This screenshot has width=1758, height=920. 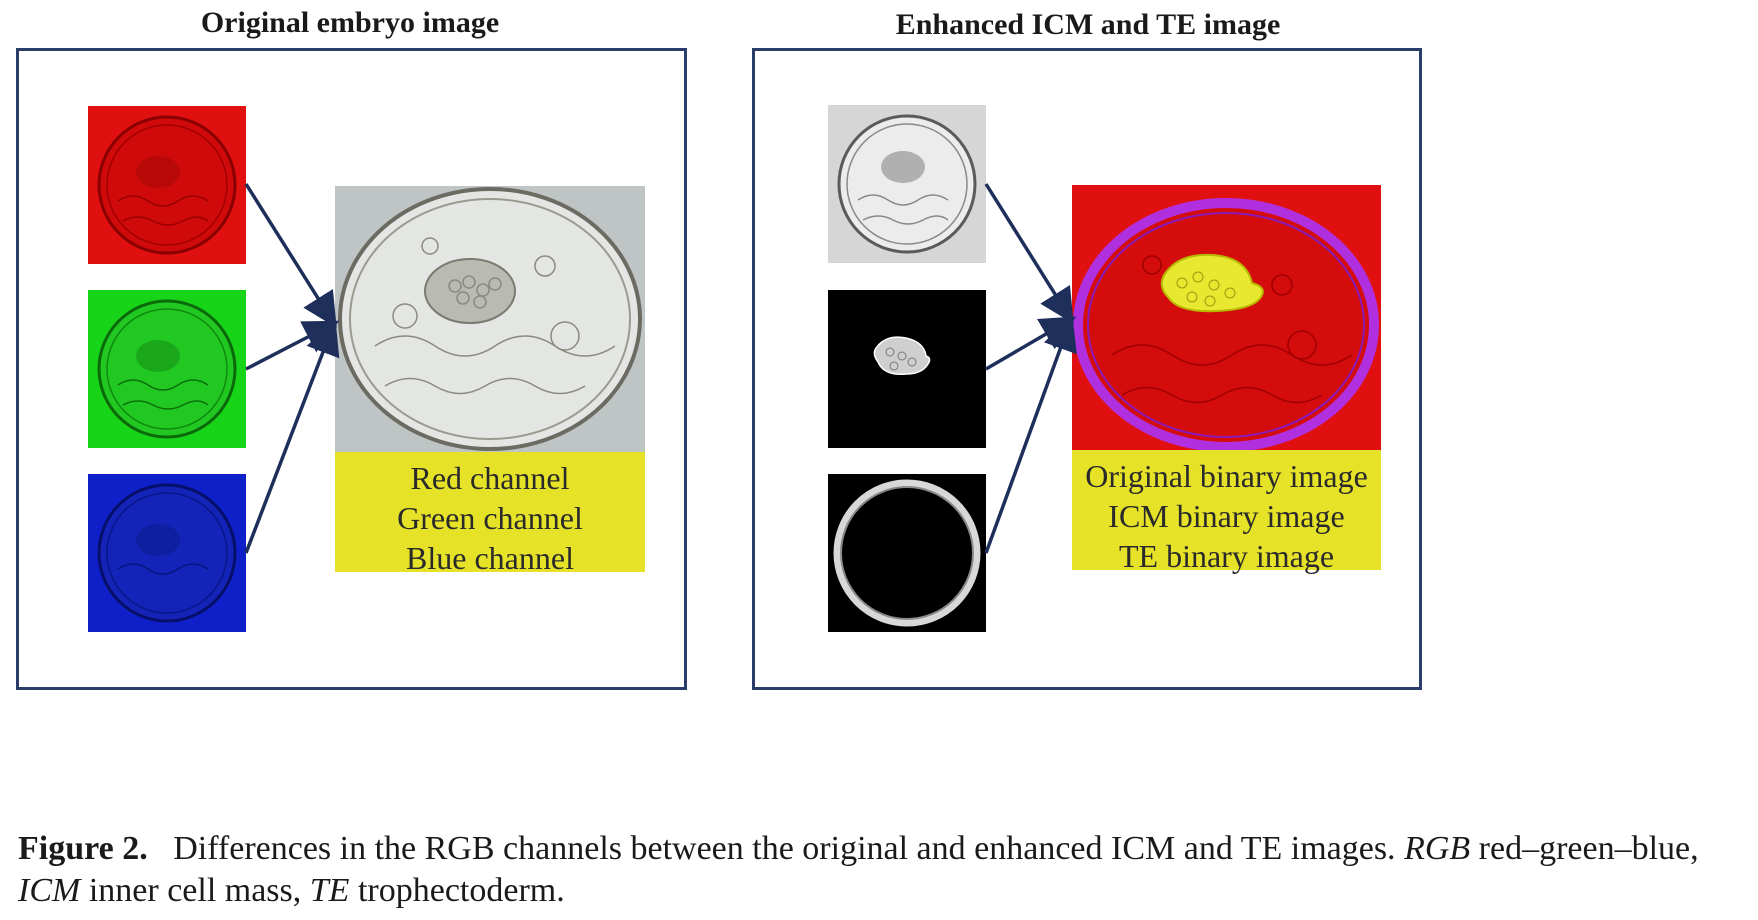 I want to click on arrow-red-to-original, so click(x=290, y=255).